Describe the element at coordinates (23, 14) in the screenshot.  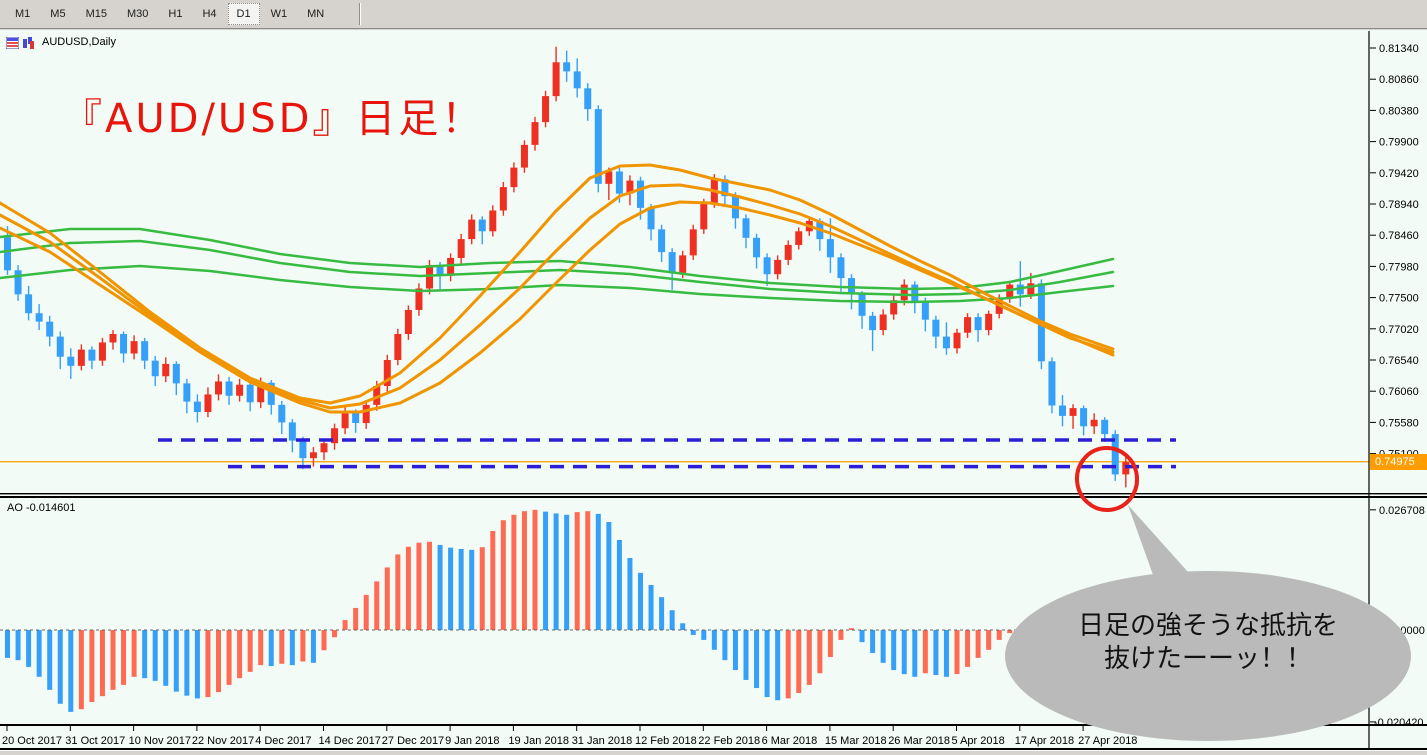
I see `timeframe-button-m1: M1` at that location.